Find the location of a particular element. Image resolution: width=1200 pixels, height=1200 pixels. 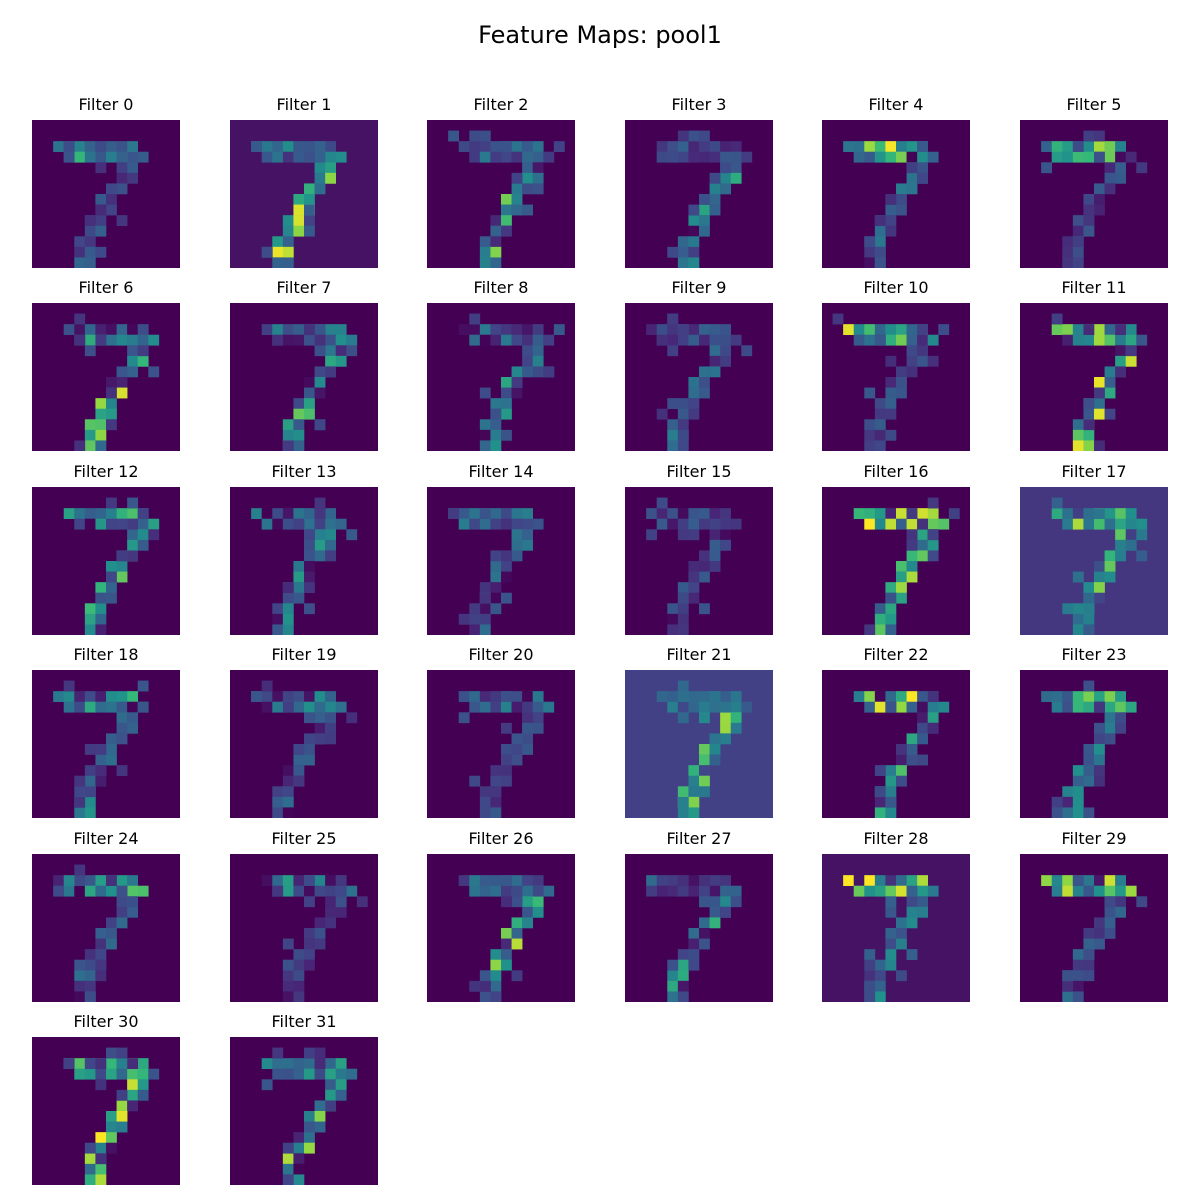

feature-map-panel is located at coordinates (304, 1111).